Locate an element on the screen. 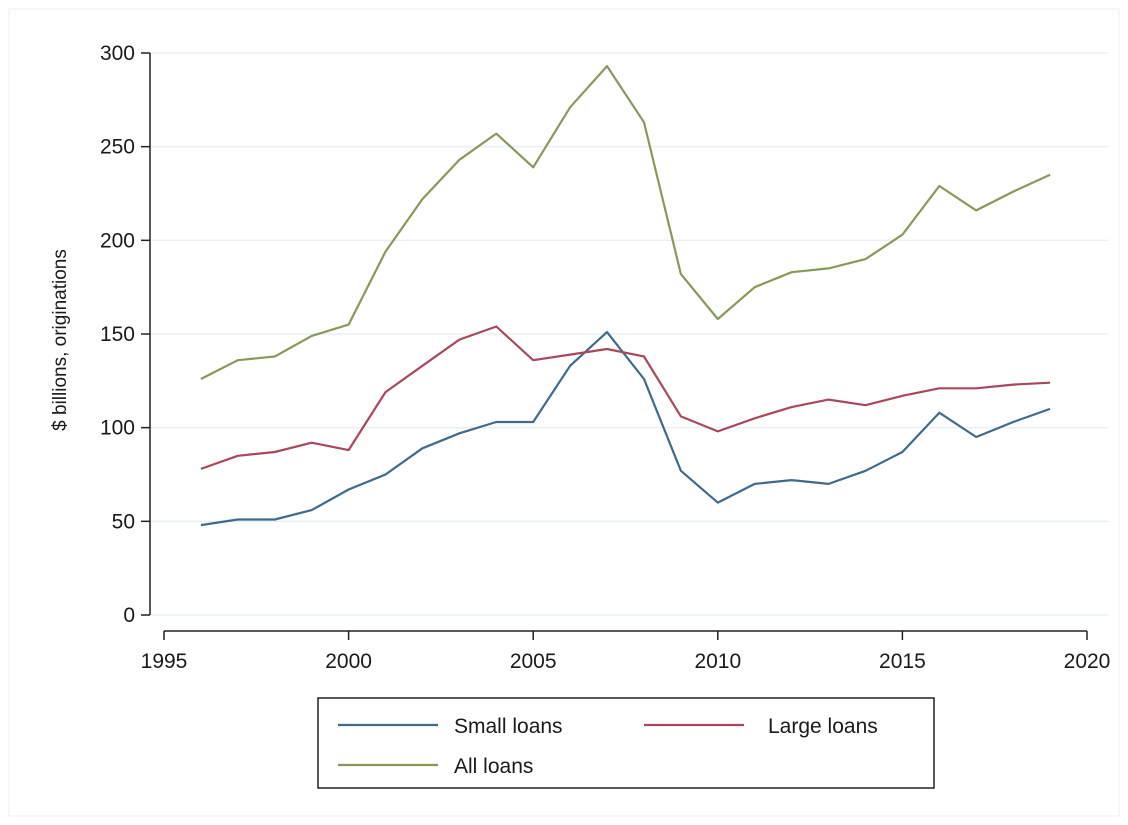  legend-label-small-loans: Small loans is located at coordinates (508, 726).